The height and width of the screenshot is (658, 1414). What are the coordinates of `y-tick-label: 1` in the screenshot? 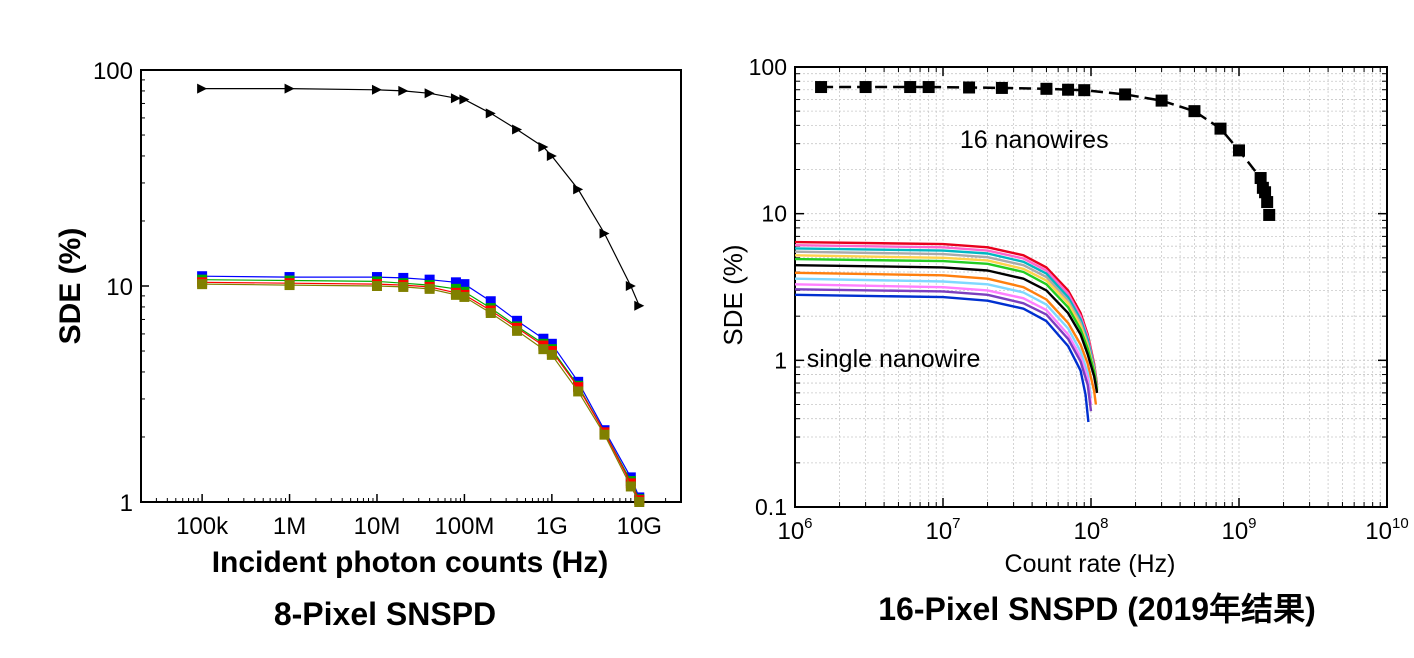 It's located at (126, 503).